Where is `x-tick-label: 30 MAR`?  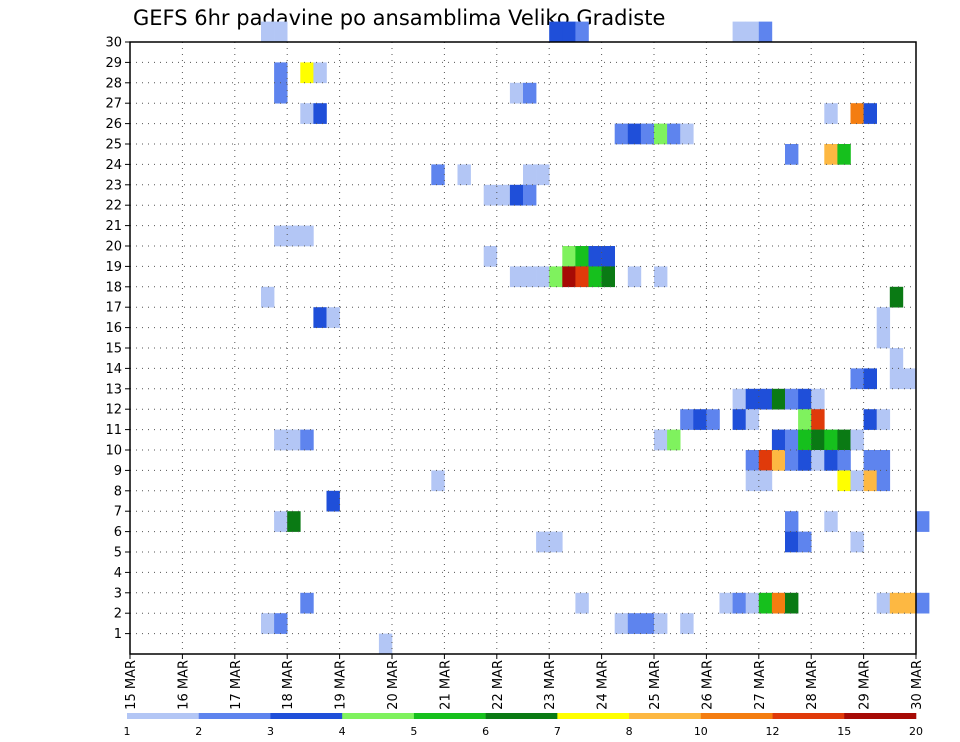 x-tick-label: 30 MAR is located at coordinates (917, 685).